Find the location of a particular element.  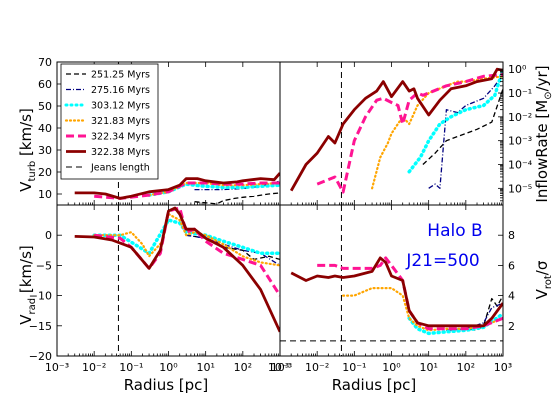

legend-label: 275.16 Myrs is located at coordinates (120, 90).